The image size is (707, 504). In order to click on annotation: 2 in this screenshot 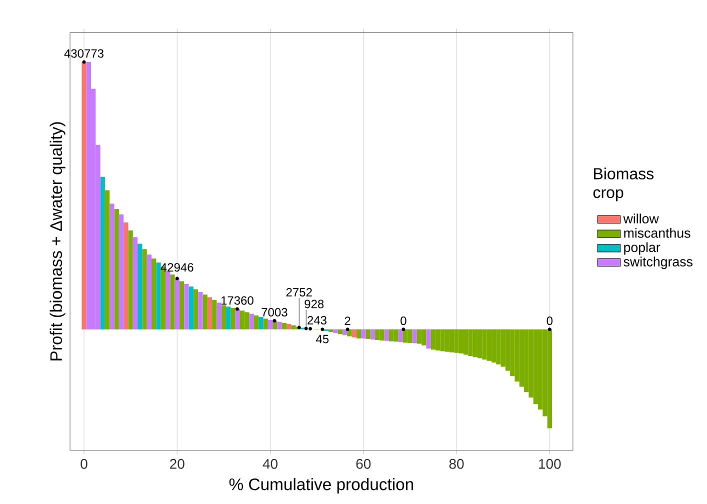, I will do `click(347, 320)`.